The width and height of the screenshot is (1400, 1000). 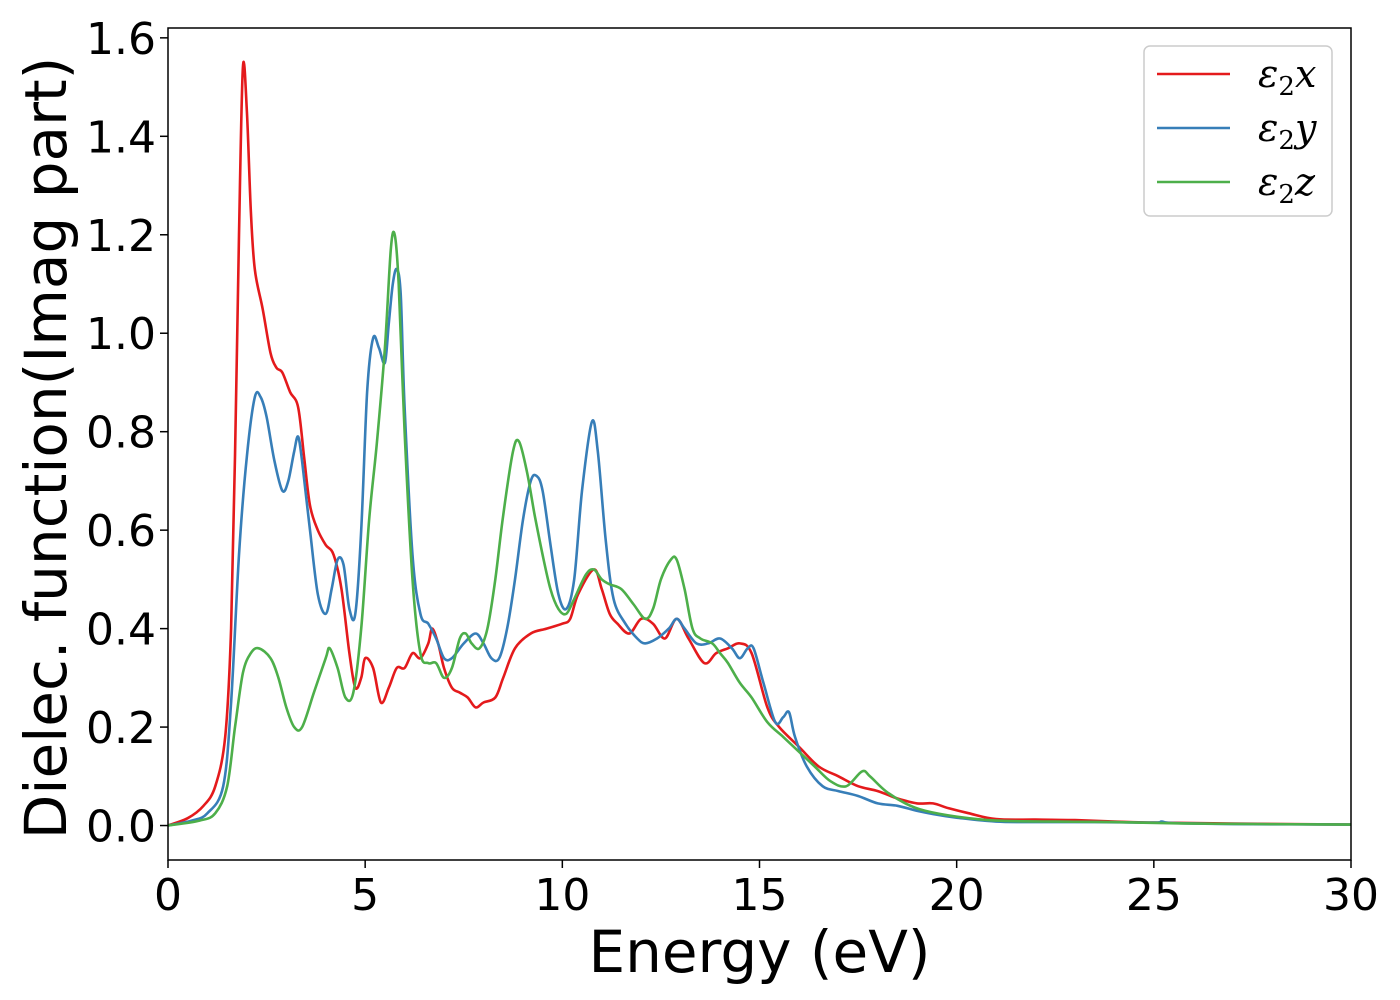 What do you see at coordinates (759, 952) in the screenshot?
I see `x-axis-label: Energy (eV)` at bounding box center [759, 952].